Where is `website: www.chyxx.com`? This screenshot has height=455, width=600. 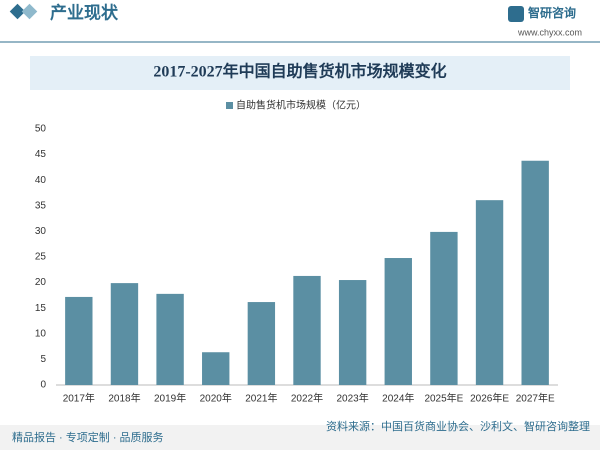 website: www.chyxx.com is located at coordinates (549, 32).